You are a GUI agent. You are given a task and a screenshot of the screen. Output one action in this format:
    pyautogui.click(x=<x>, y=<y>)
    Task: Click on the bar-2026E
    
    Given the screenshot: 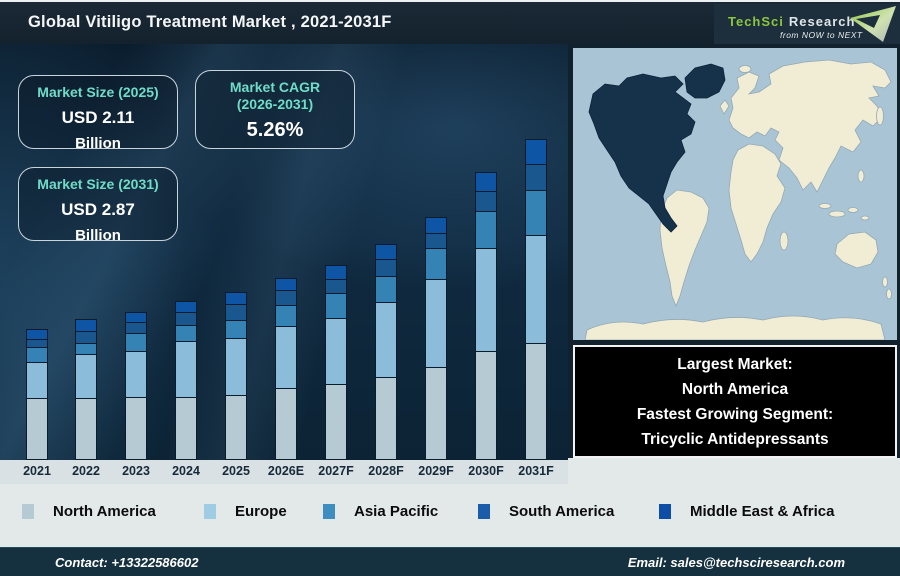 What is the action you would take?
    pyautogui.click(x=286, y=369)
    